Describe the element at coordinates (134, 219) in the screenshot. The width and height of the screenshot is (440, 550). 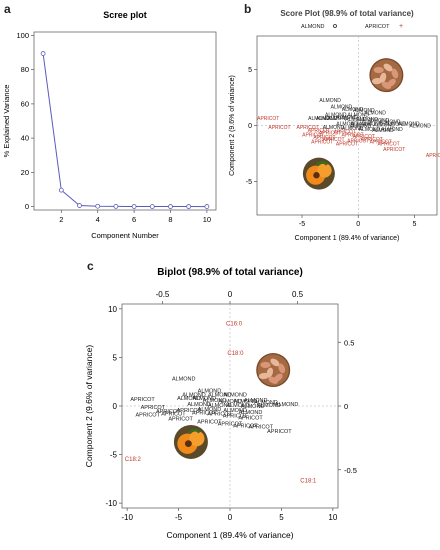
I see `scree-x-tick-label: 6` at that location.